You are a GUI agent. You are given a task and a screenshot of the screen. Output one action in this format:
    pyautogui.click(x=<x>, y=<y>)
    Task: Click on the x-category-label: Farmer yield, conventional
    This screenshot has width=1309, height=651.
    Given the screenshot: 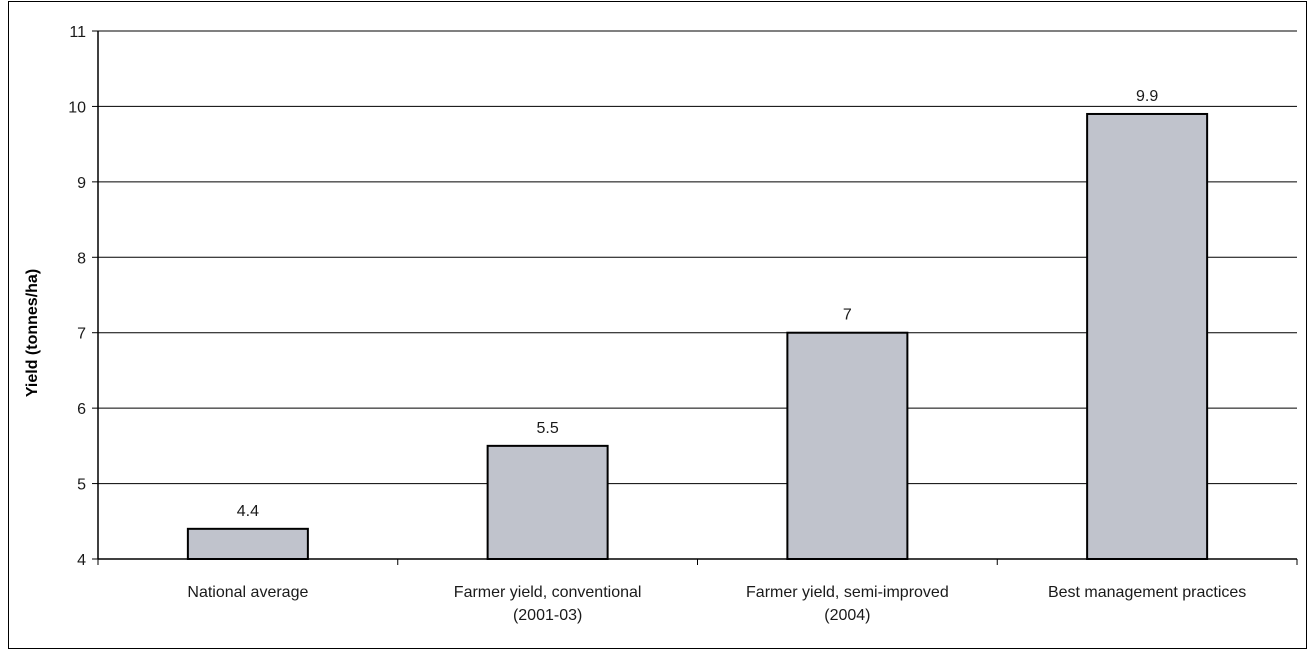 What is the action you would take?
    pyautogui.click(x=548, y=592)
    